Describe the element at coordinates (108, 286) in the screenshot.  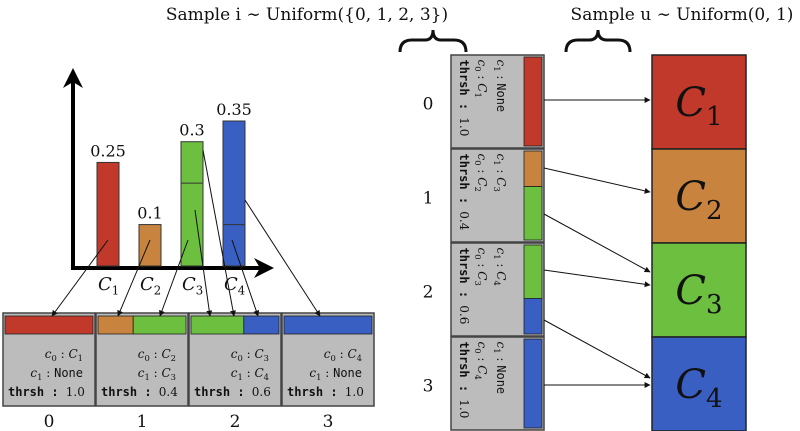
I see `category-label-C1: C1` at that location.